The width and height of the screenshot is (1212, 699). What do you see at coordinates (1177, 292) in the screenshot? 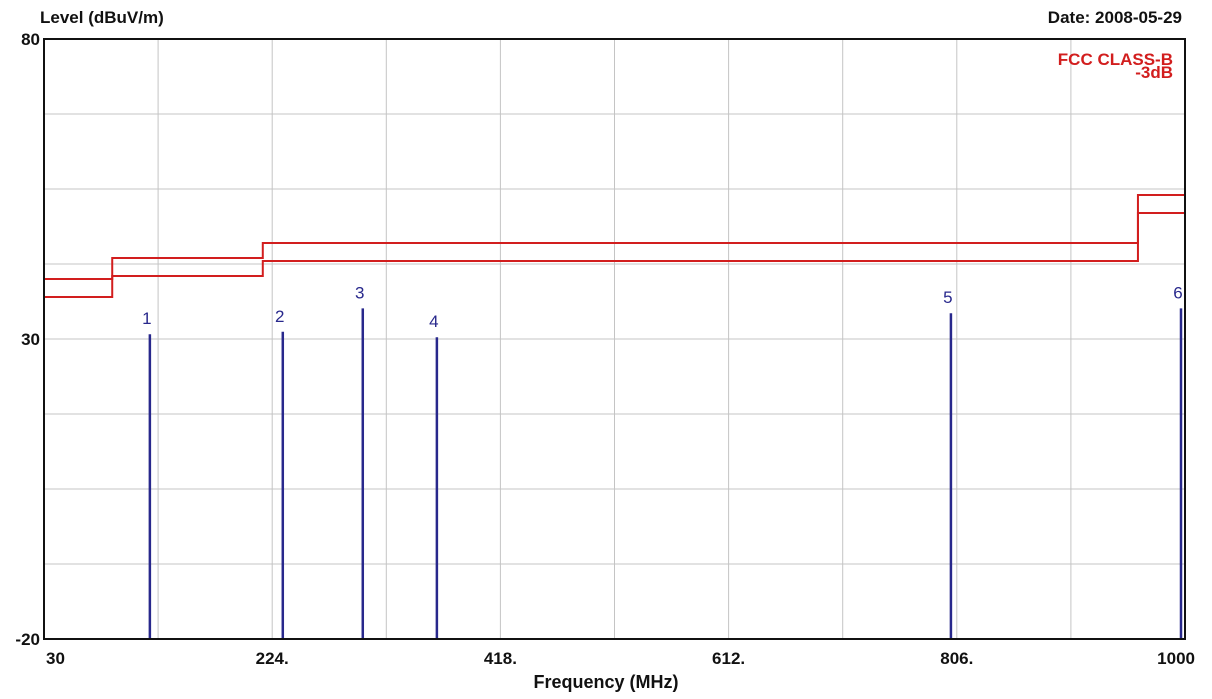
I see `marker-label-6: 6` at bounding box center [1177, 292].